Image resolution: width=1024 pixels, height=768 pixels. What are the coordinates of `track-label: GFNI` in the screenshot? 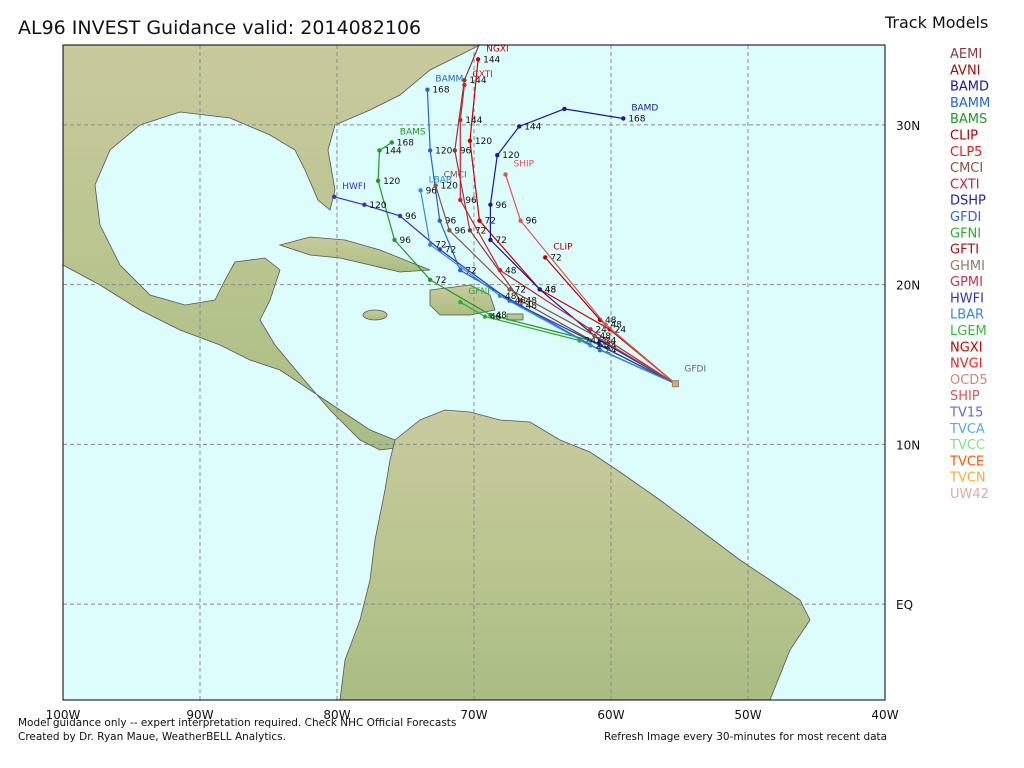 It's located at (479, 292).